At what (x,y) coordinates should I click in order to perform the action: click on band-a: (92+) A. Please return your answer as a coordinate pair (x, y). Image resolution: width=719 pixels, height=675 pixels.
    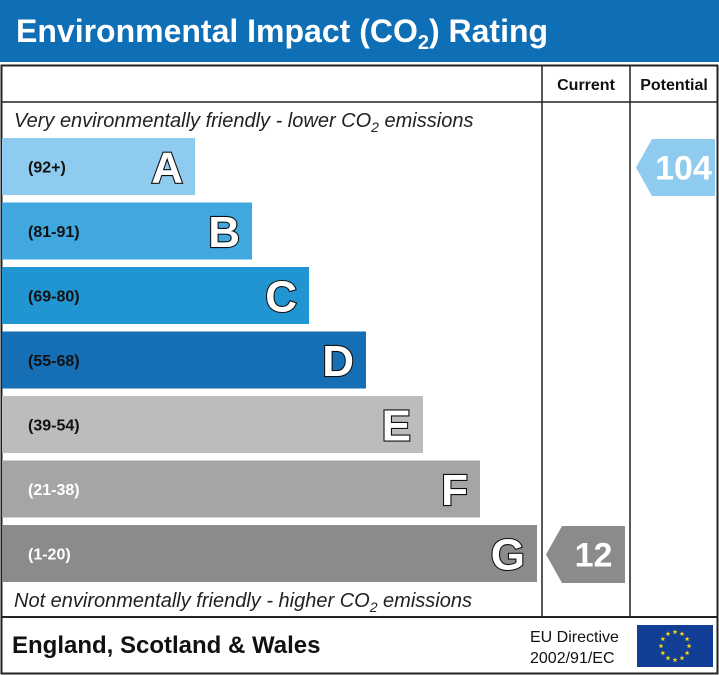
    Looking at the image, I should click on (98, 166).